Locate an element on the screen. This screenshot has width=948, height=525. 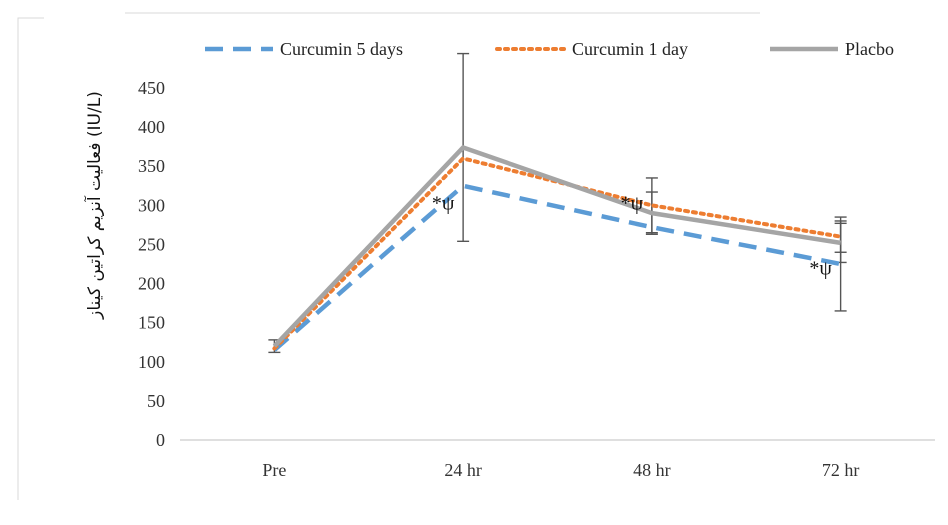
y-tick-label: 400 is located at coordinates (151, 127).